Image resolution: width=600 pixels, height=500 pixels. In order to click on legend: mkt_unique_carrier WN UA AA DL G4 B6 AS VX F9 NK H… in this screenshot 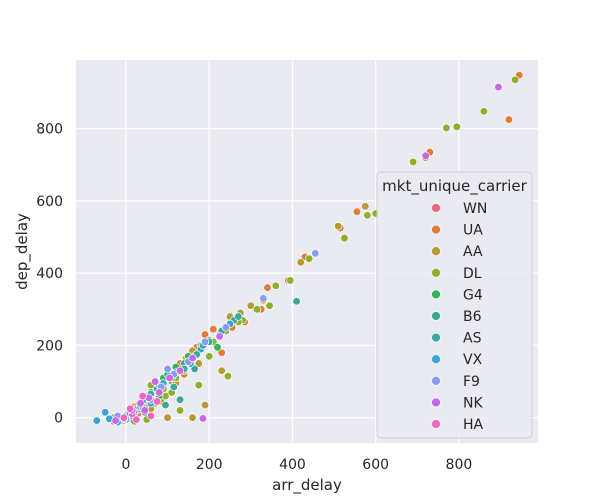, I will do `click(454, 305)`.